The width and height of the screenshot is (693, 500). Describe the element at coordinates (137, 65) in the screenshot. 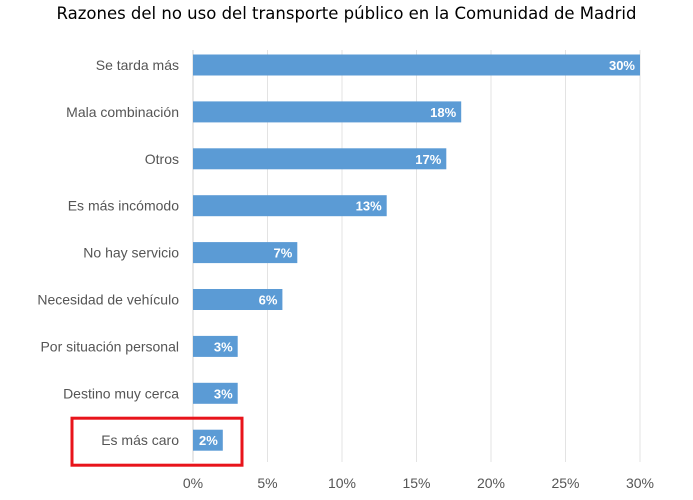

I see `category-label: Se tarda más` at that location.